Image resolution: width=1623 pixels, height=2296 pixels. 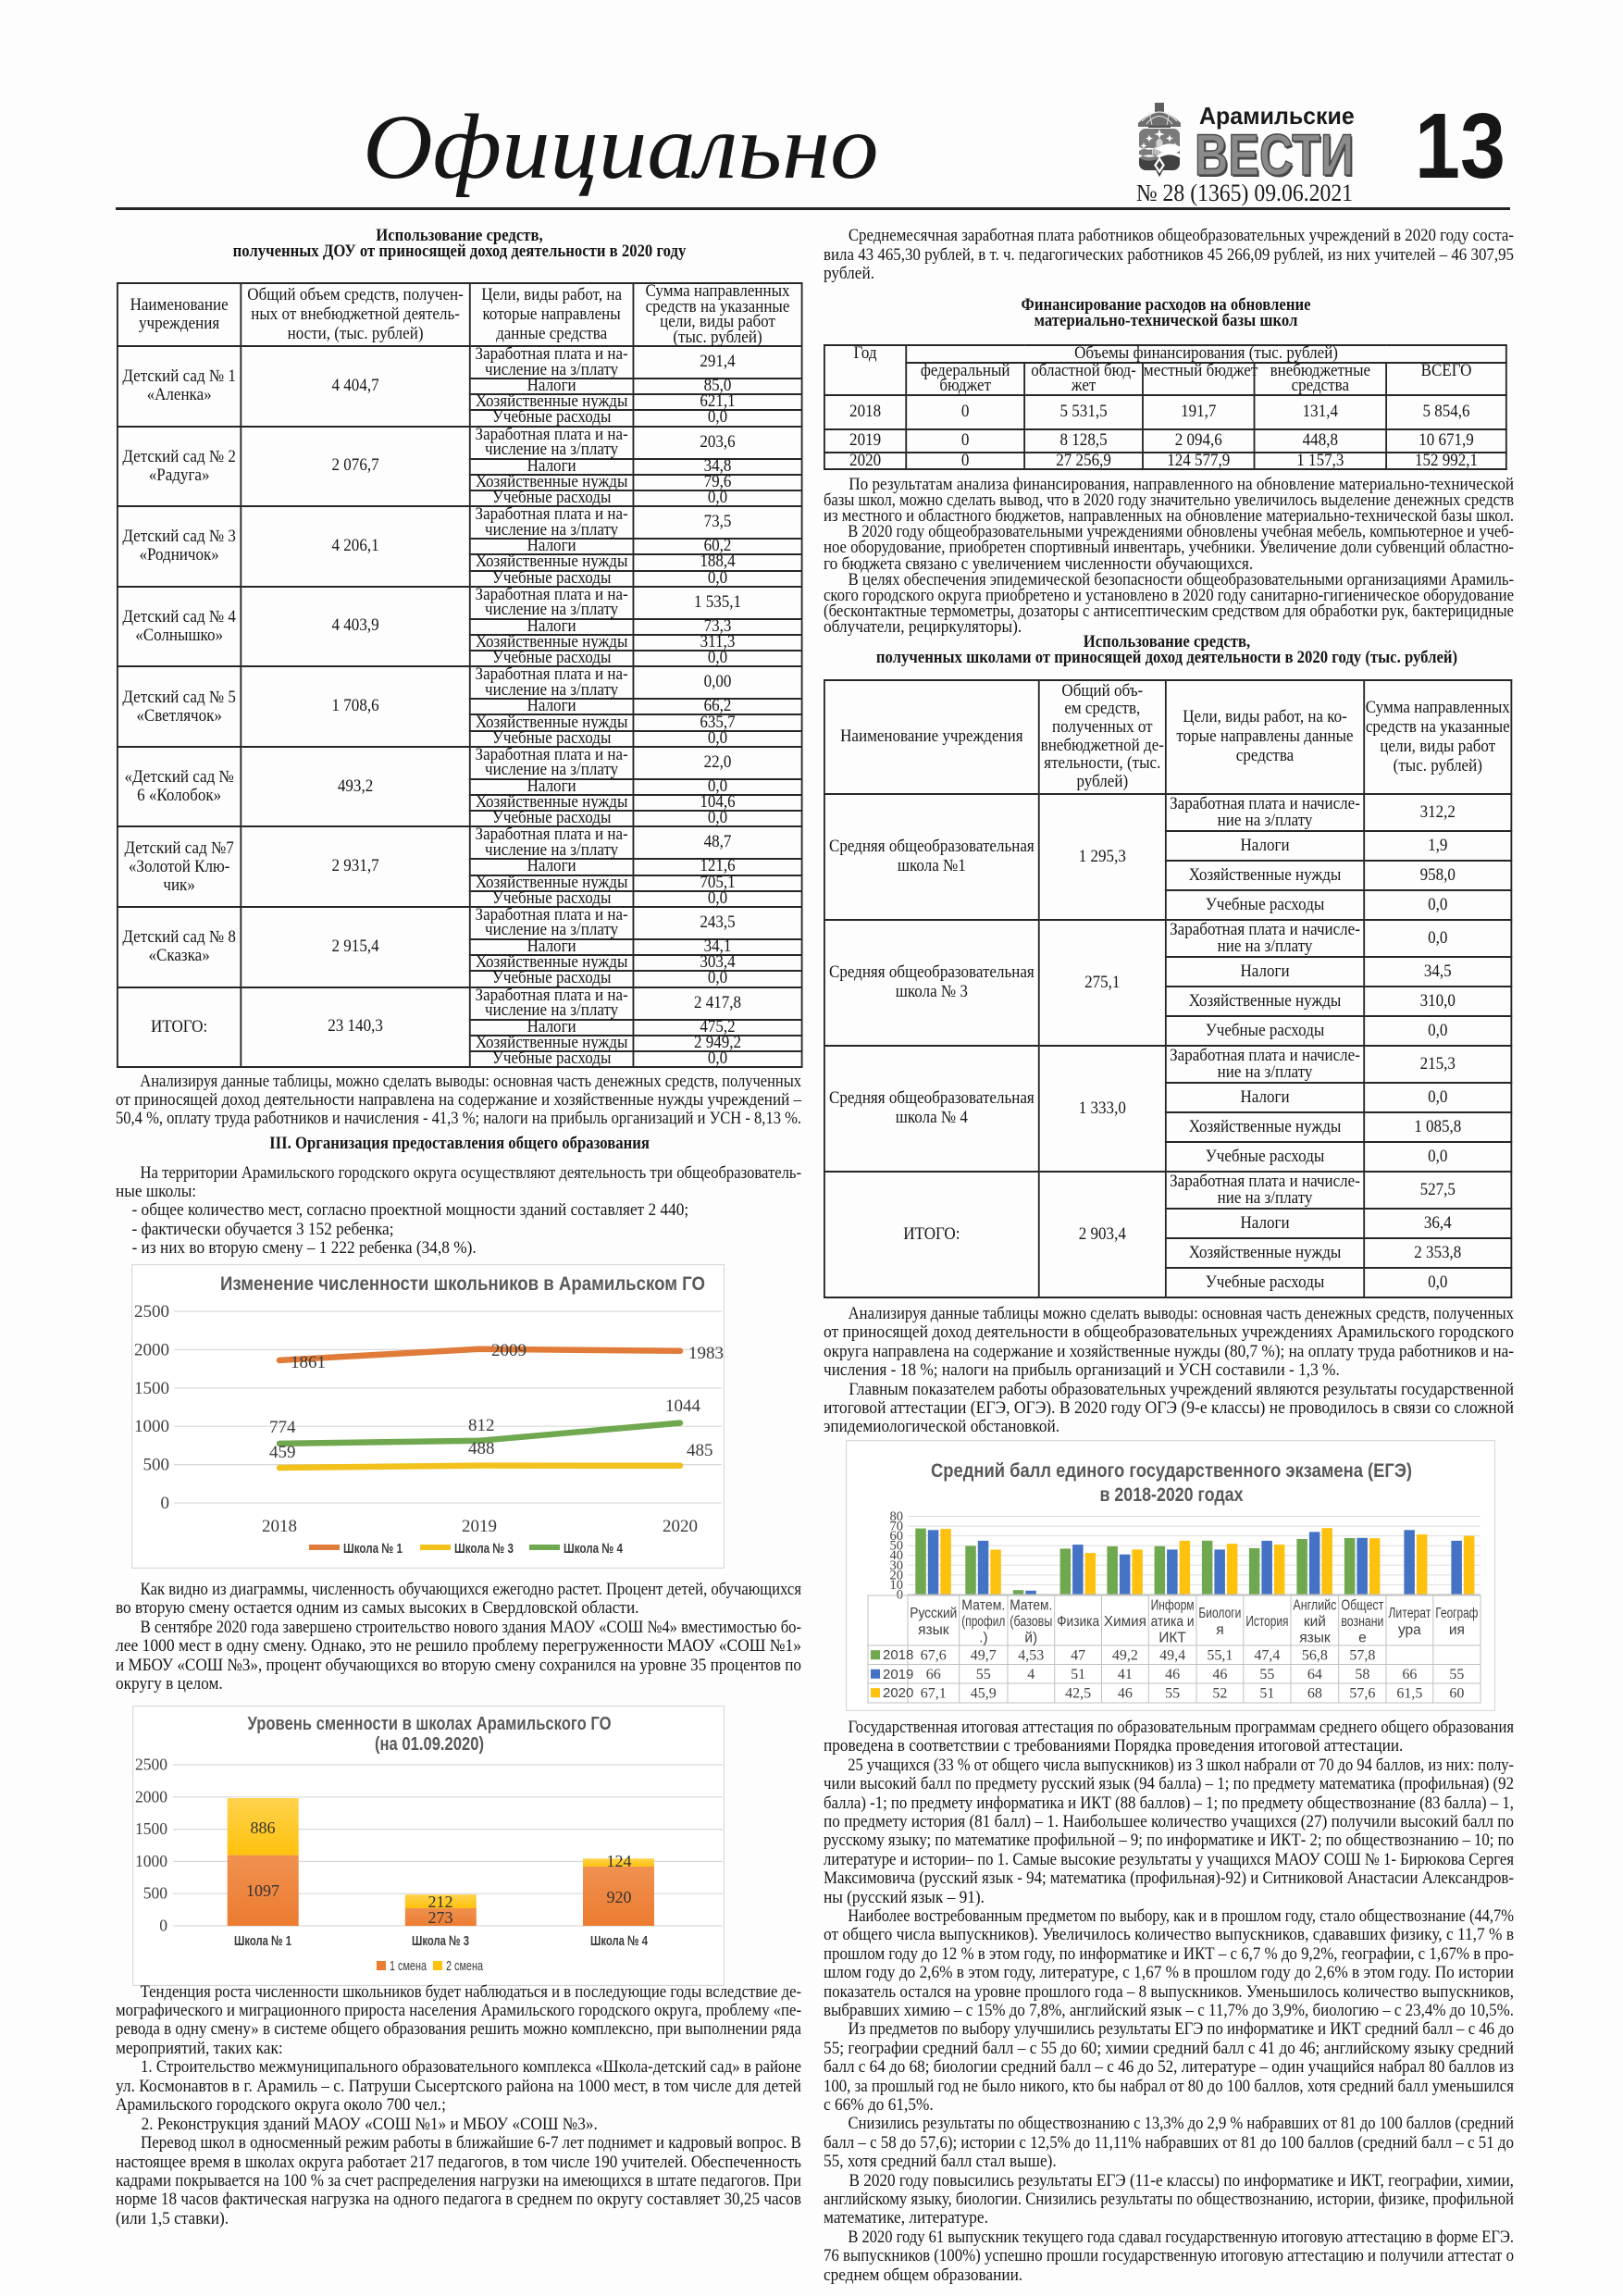 What do you see at coordinates (429, 1745) in the screenshot?
I see `svg-text: (на 01.09.2020)` at bounding box center [429, 1745].